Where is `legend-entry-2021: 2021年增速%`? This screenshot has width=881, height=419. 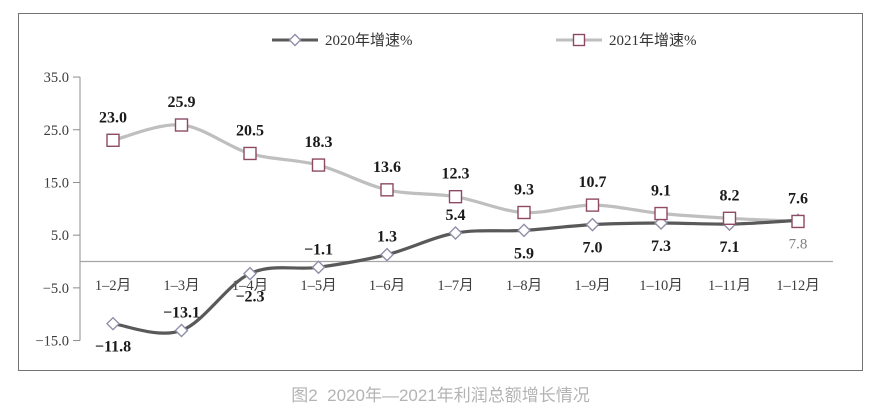 legend-entry-2021: 2021年增速% is located at coordinates (626, 39).